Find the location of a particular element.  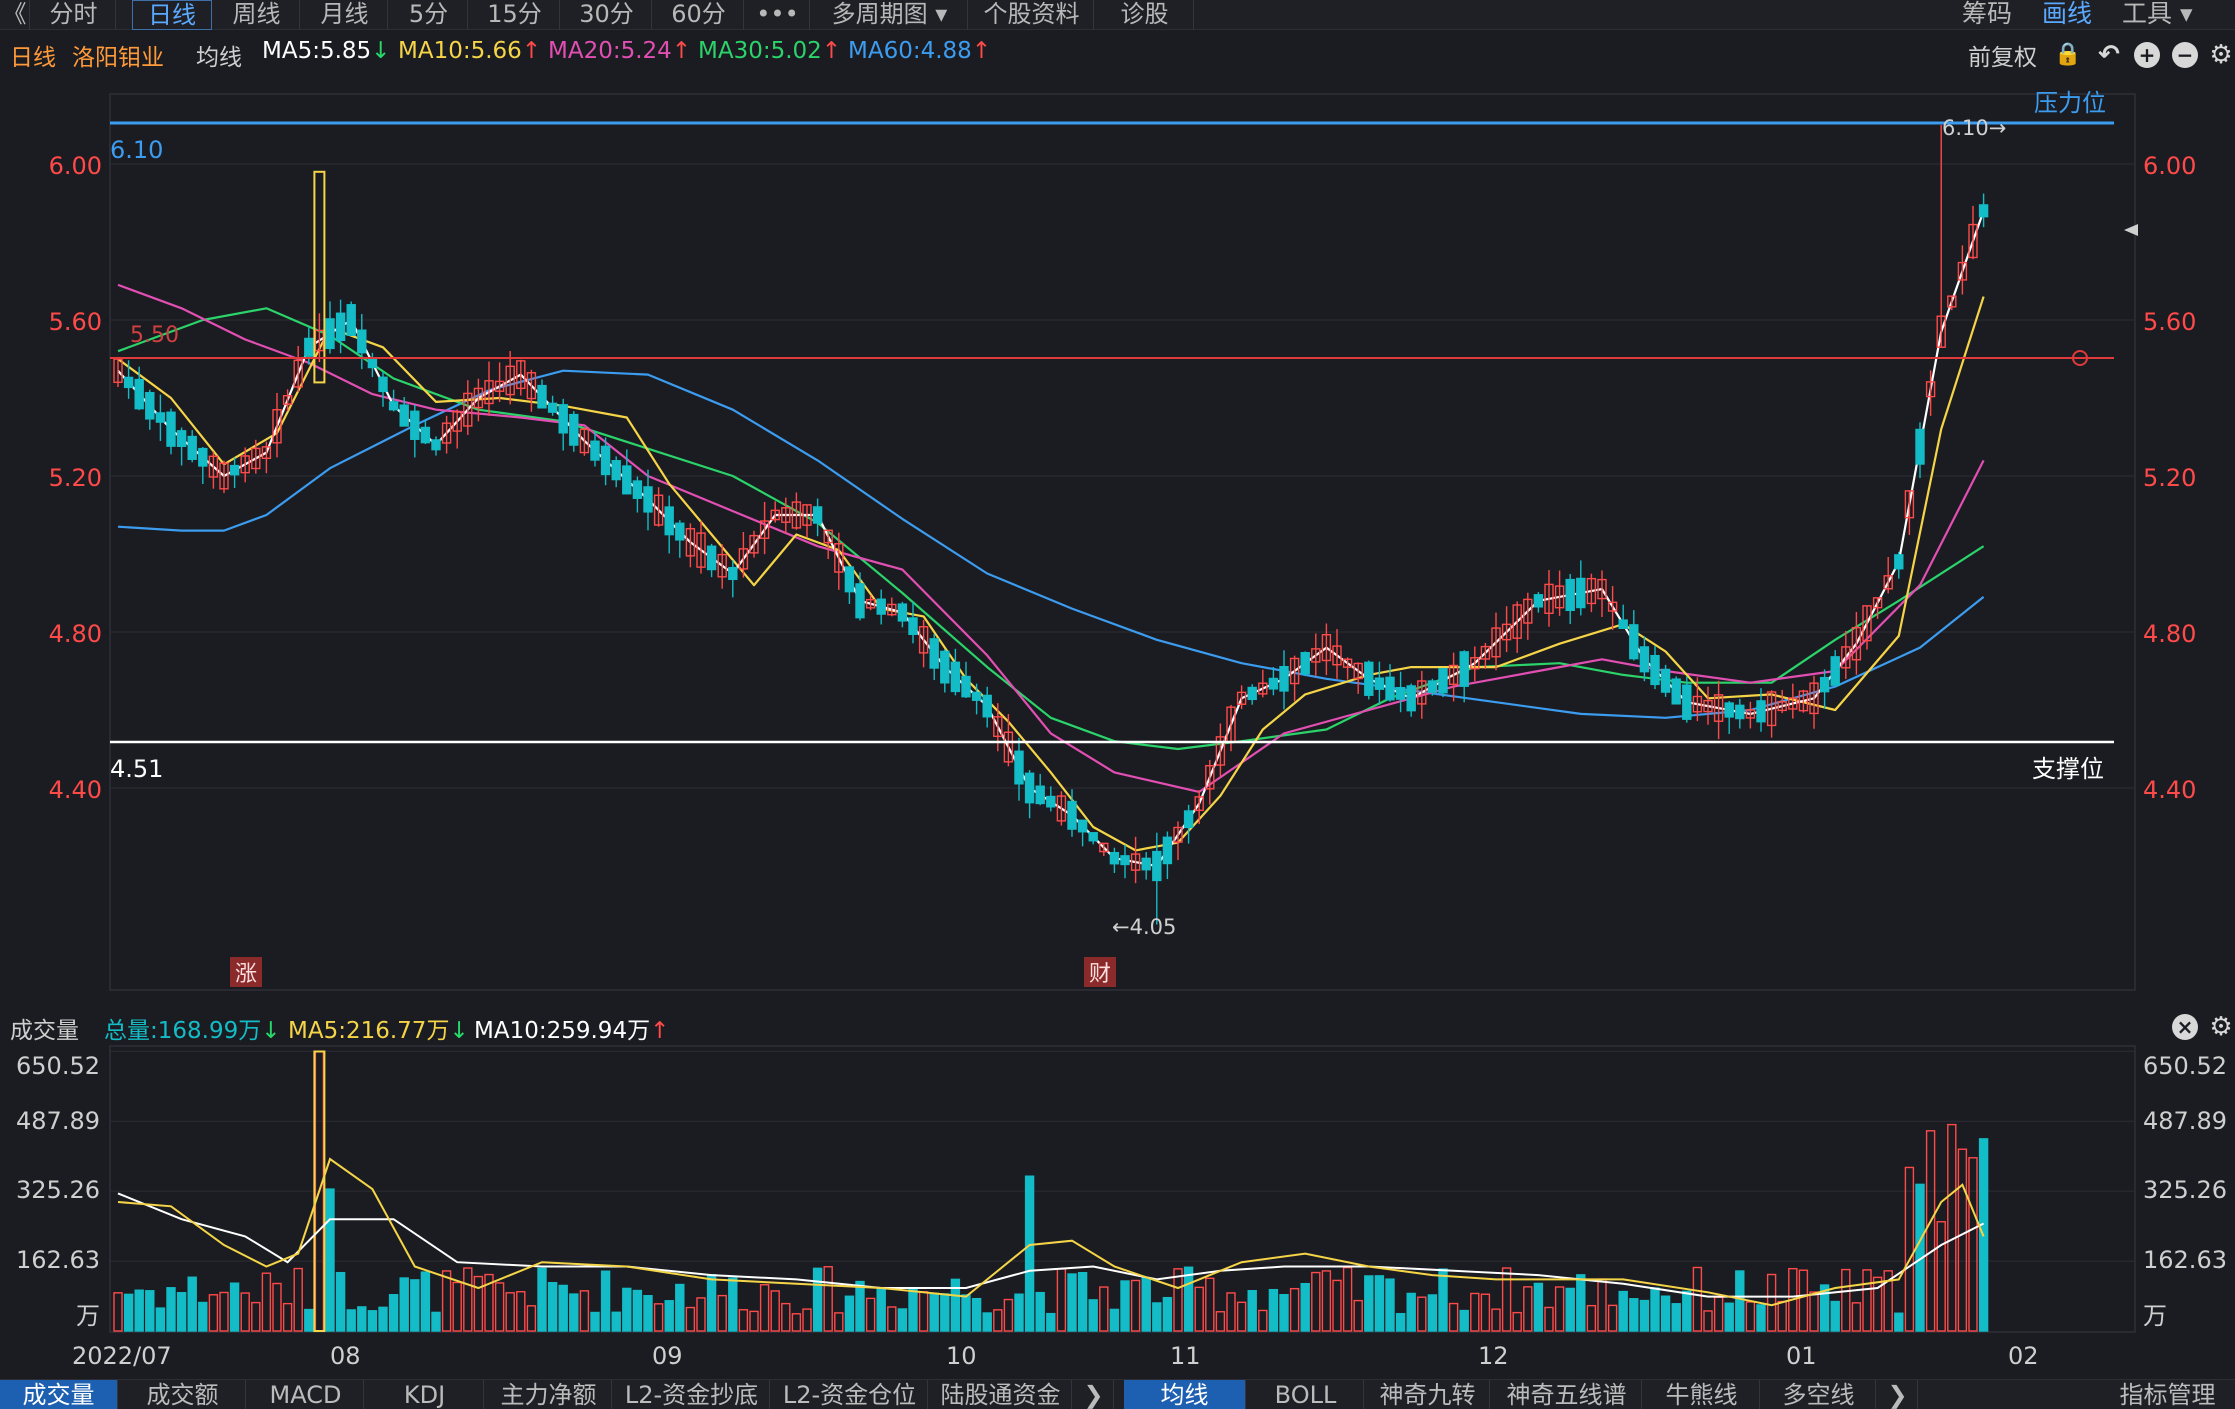

tab-weekly: 周线 is located at coordinates (257, 15).